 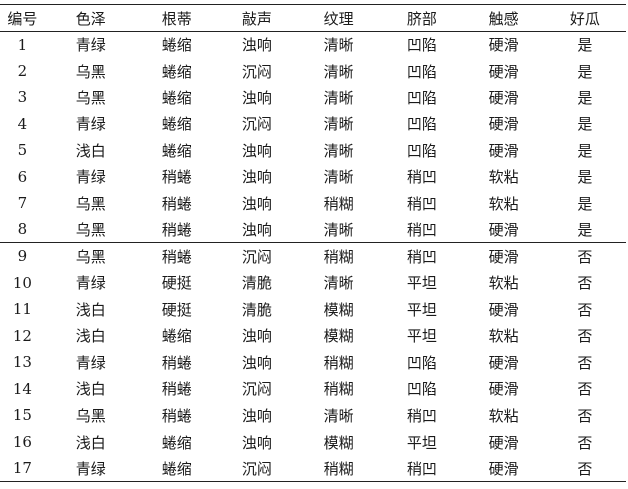 I want to click on table-row: 11 浅白 硬挺 清脆 模糊 平坦 硬滑 否, so click(x=313, y=309).